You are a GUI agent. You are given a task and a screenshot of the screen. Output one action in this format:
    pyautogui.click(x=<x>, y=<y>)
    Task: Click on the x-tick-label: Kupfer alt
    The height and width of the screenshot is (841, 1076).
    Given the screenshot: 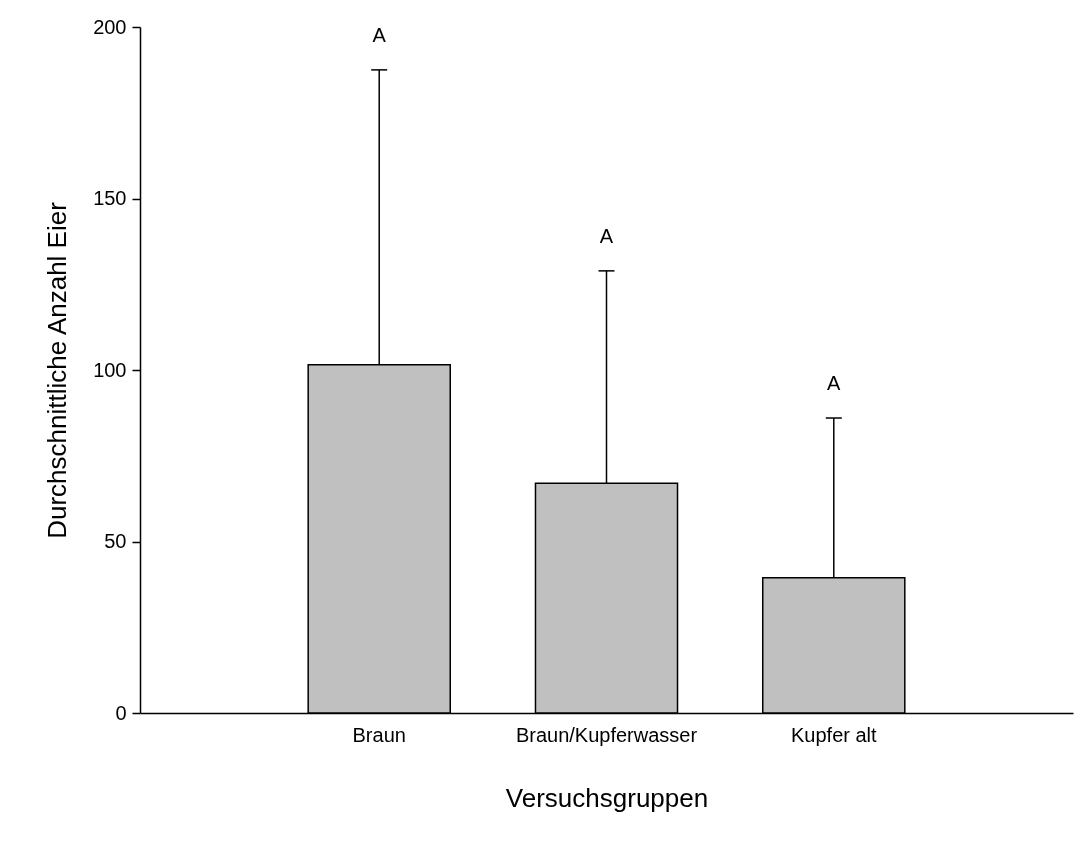 What is the action you would take?
    pyautogui.click(x=834, y=734)
    